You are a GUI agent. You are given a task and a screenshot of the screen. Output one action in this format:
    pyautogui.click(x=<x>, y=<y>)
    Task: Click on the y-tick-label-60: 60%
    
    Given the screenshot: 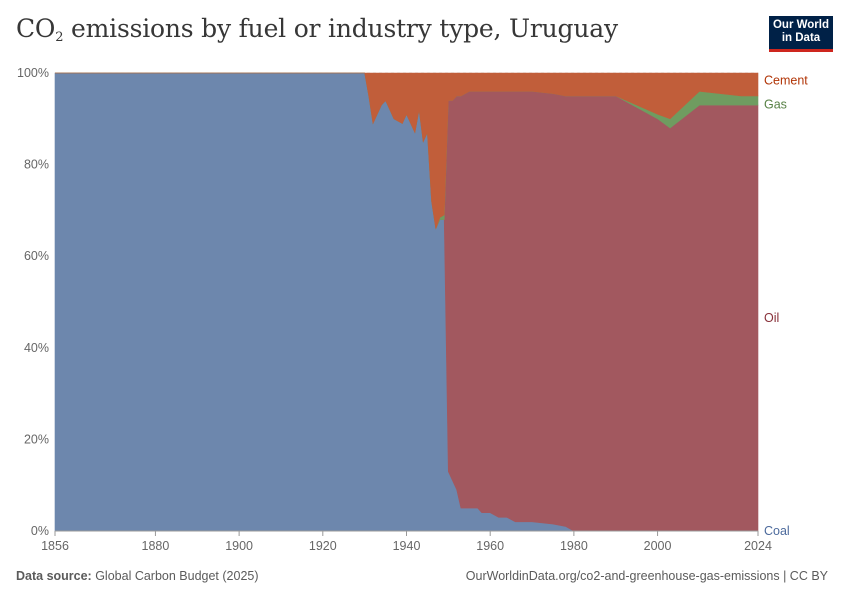 What is the action you would take?
    pyautogui.click(x=36, y=256)
    